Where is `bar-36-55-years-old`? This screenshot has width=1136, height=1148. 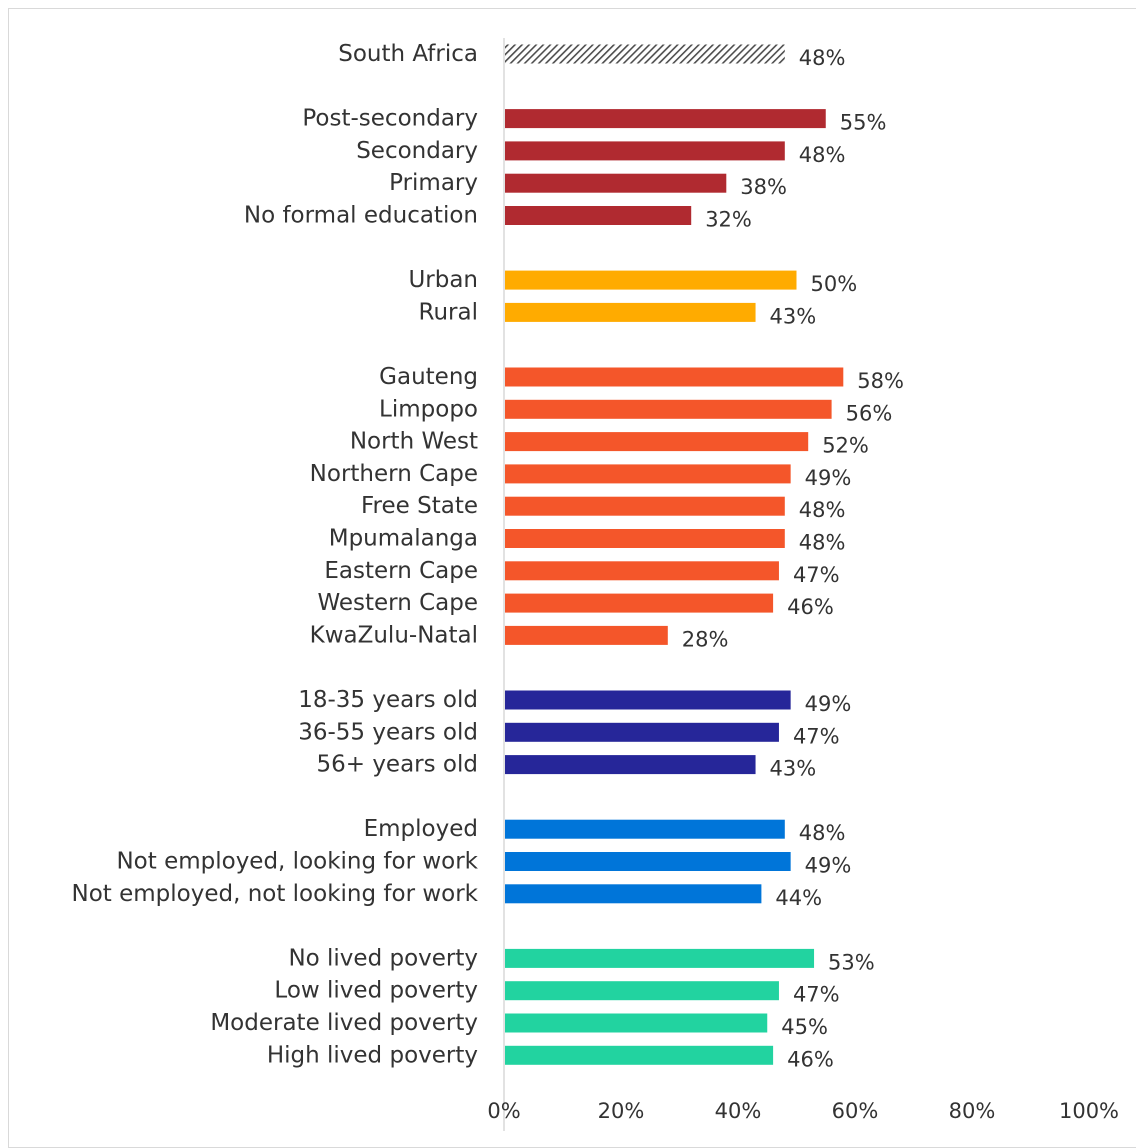
bar-36-55-years-old is located at coordinates (642, 732).